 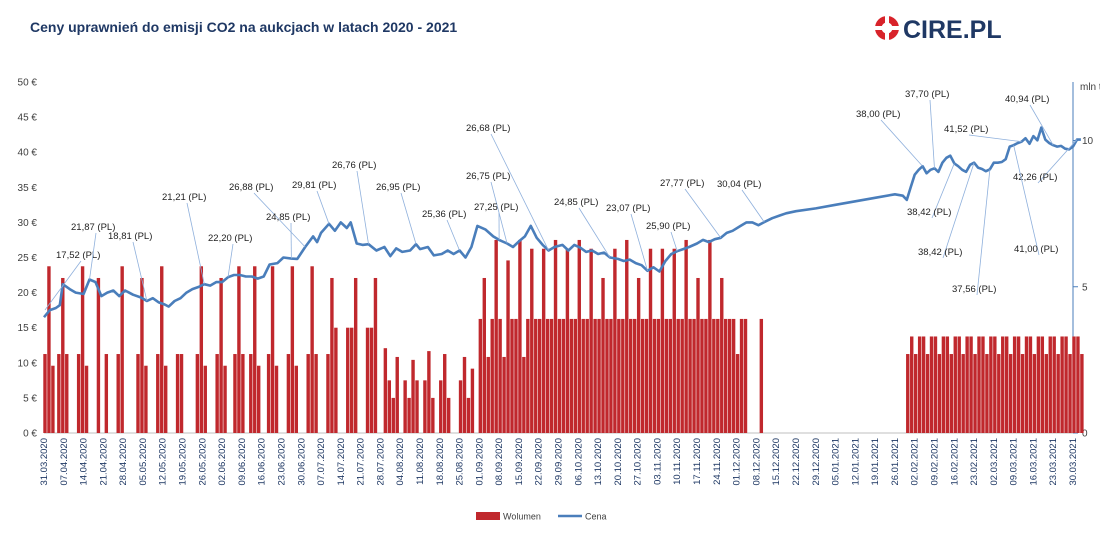 I want to click on x-axis-tick: 31.03.2020, so click(x=44, y=462).